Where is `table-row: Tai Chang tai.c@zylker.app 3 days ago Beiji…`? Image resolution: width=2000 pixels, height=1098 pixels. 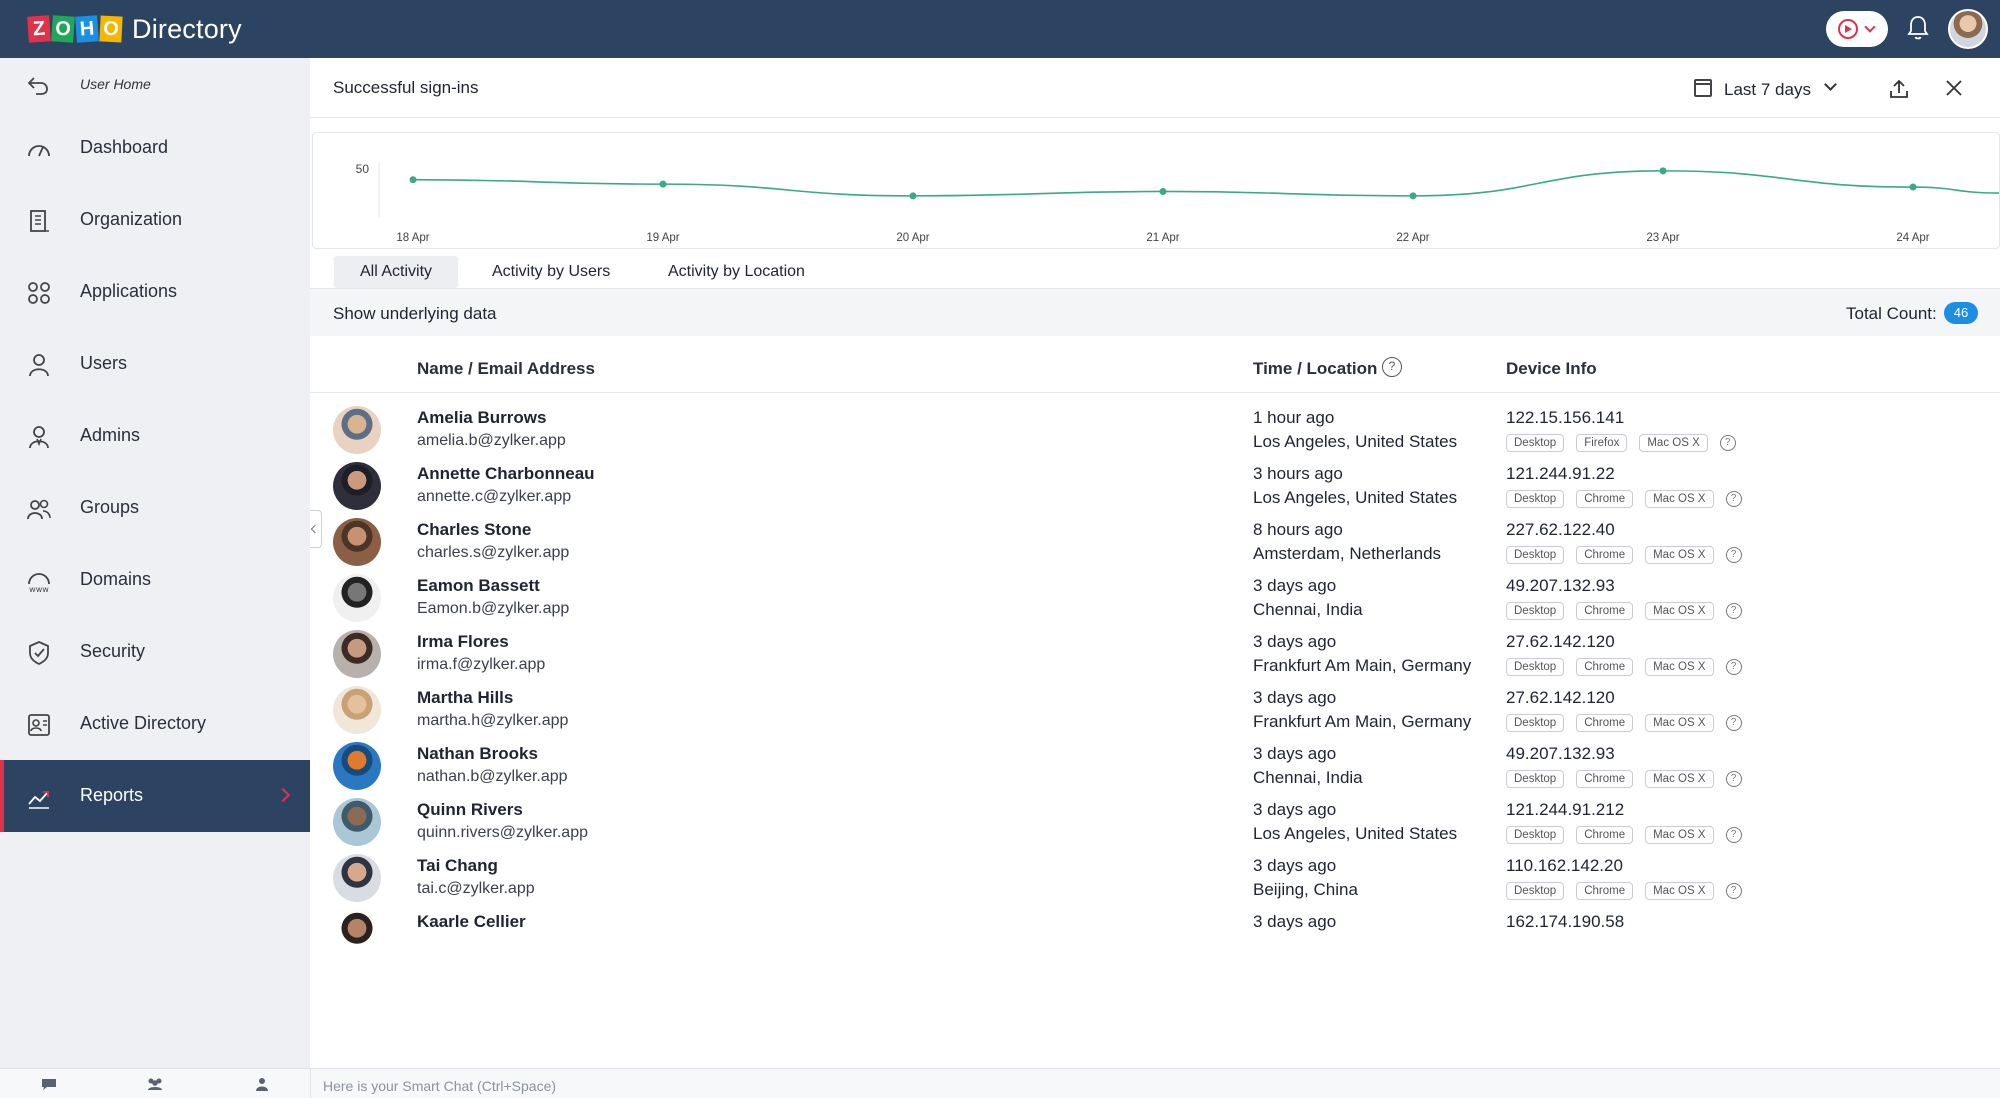 table-row: Tai Chang tai.c@zylker.app 3 days ago Beiji… is located at coordinates (1155, 879).